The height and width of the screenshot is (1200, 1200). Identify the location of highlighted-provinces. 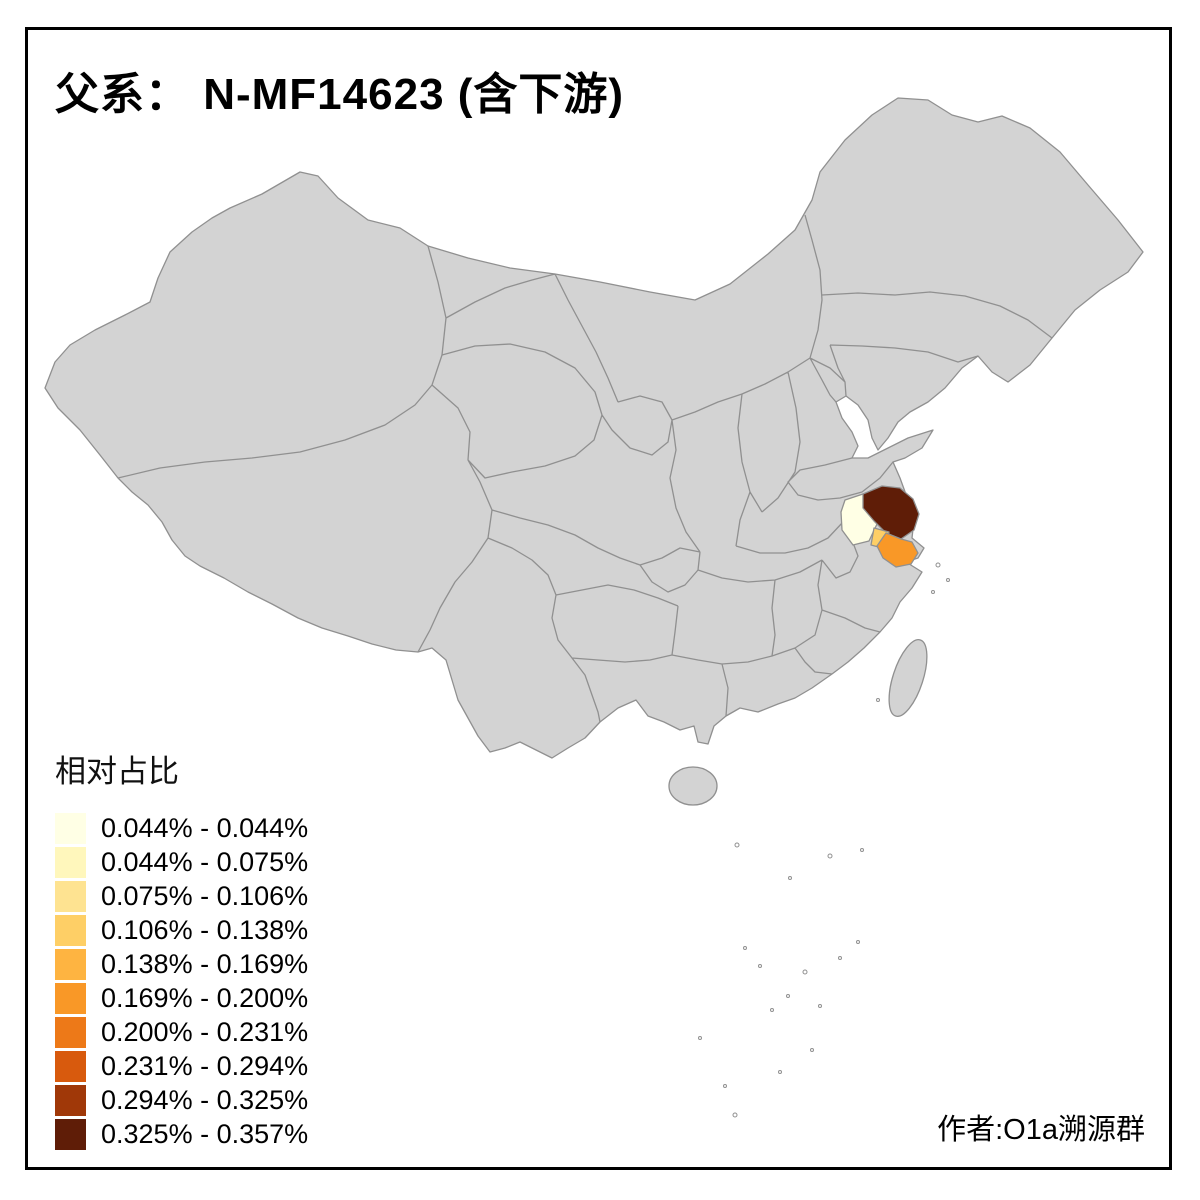
(880, 526).